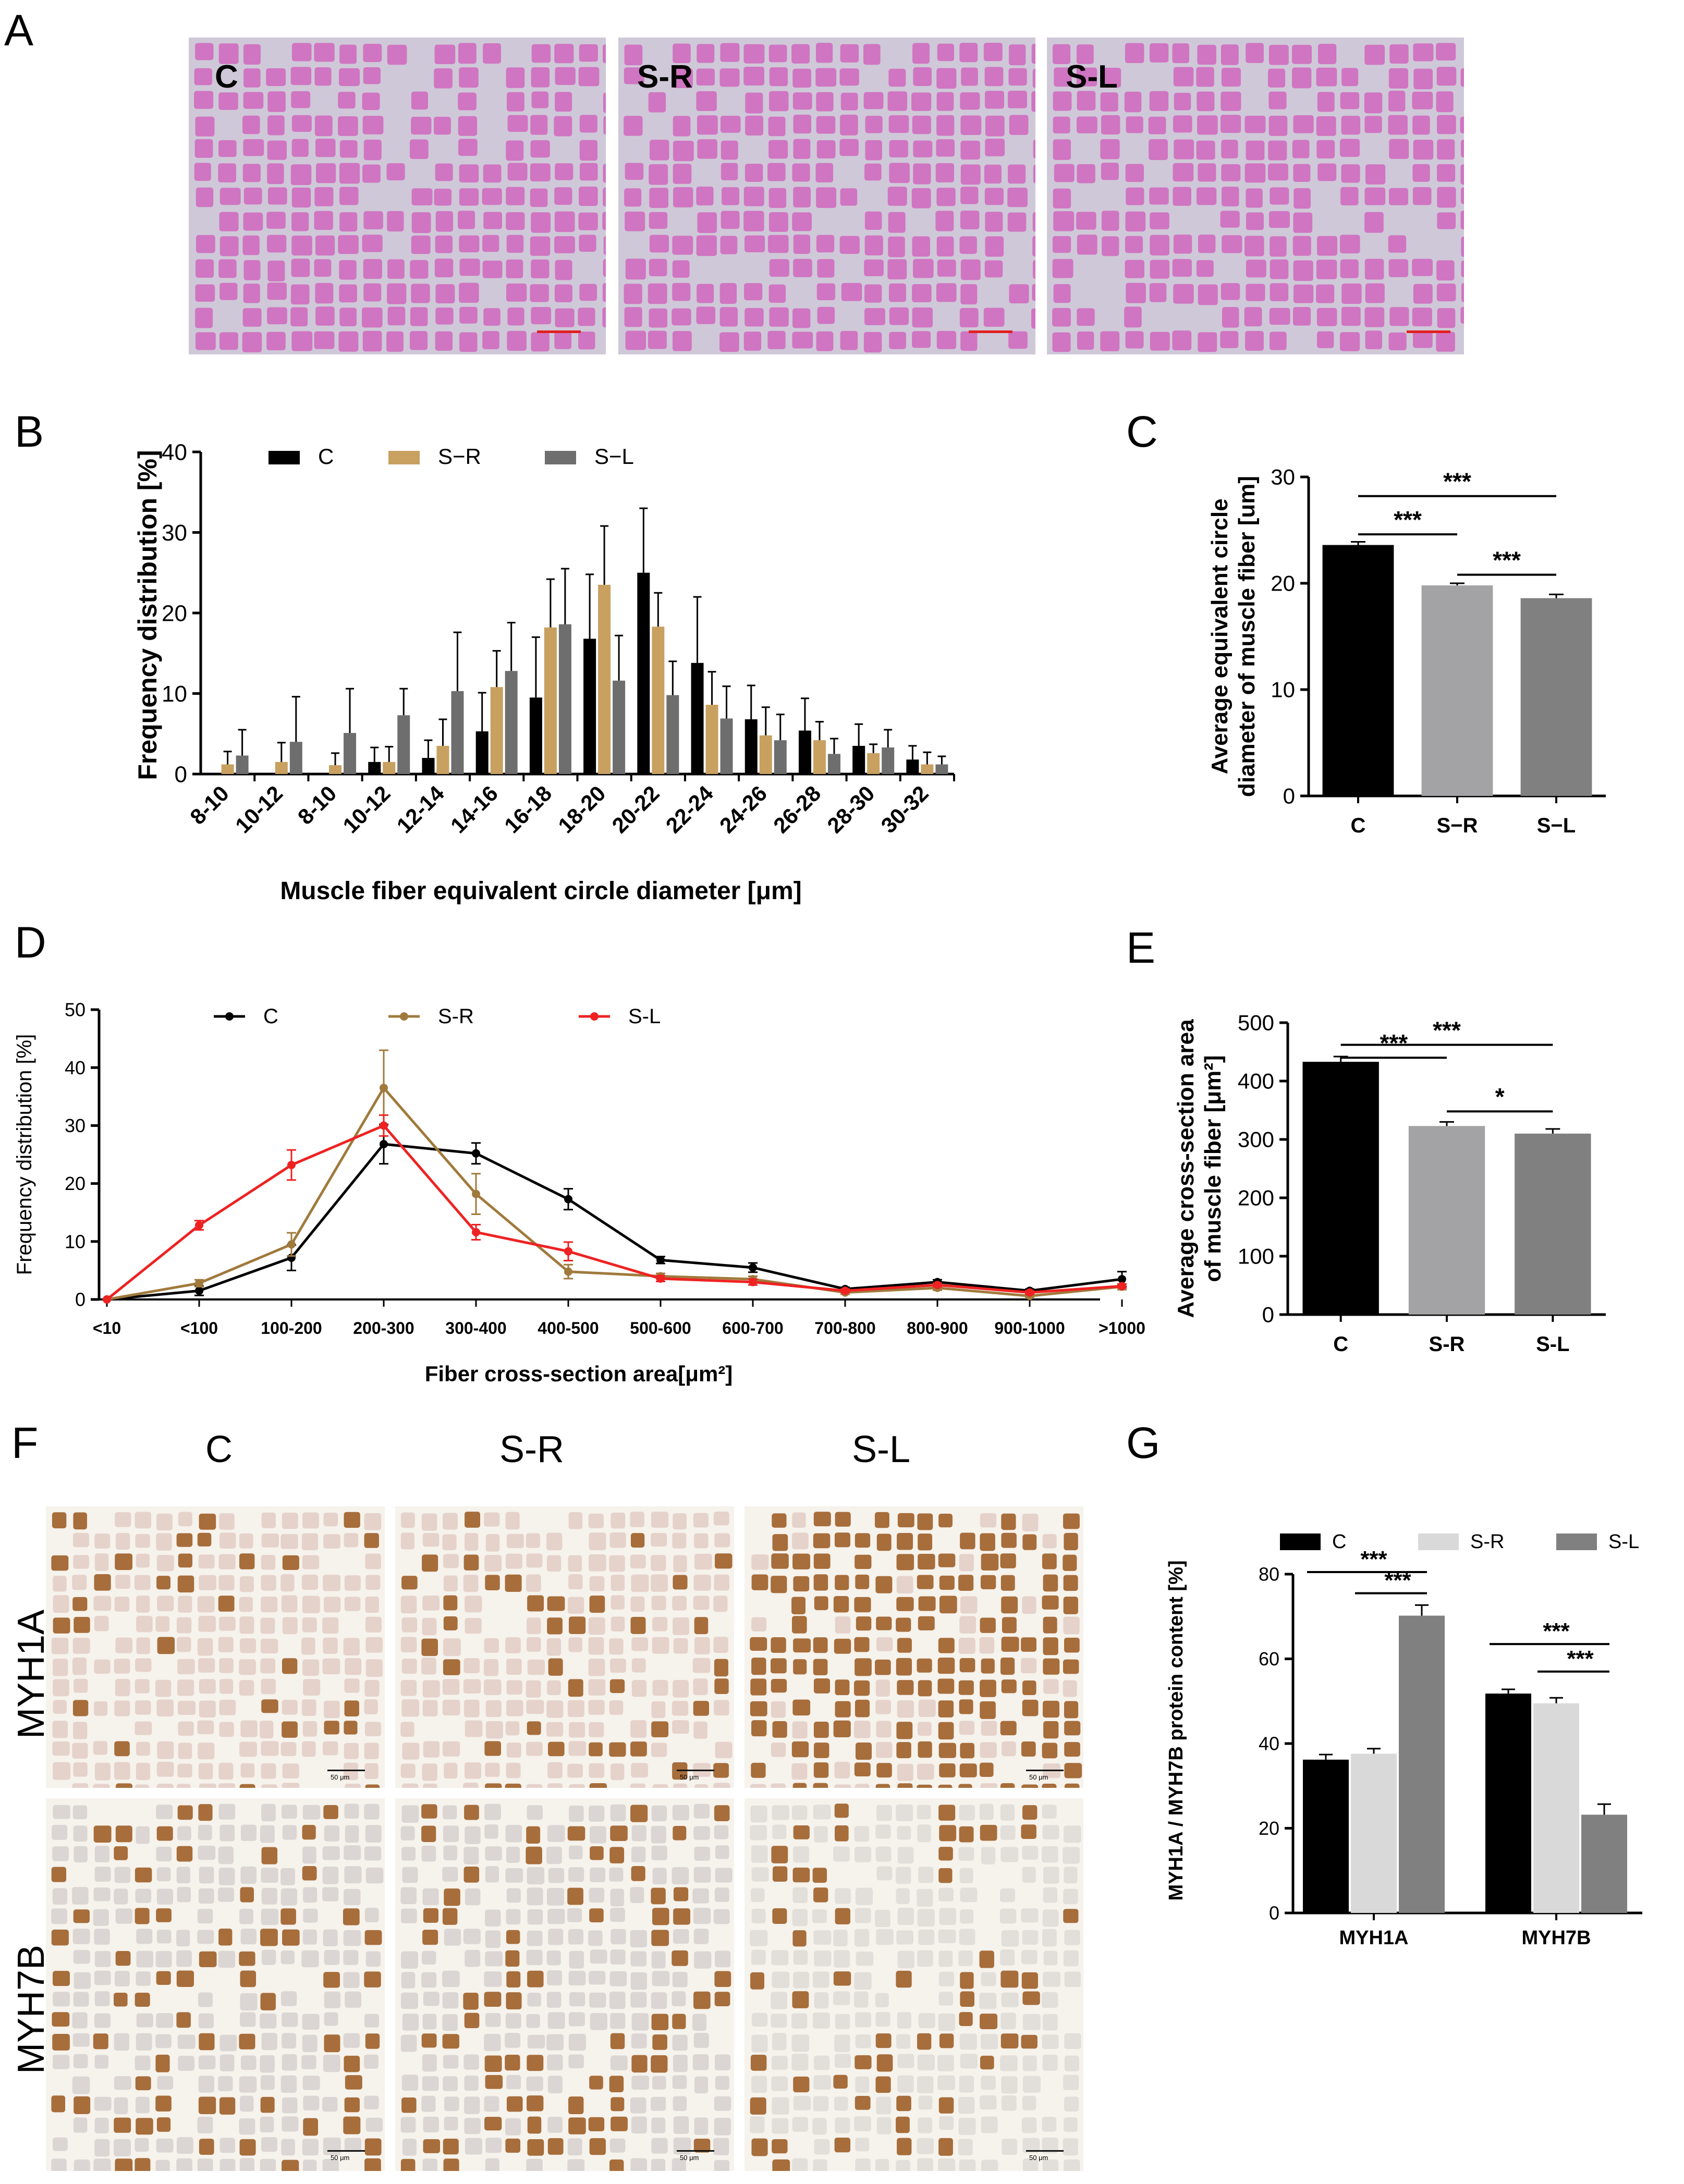 The image size is (1684, 2184). I want to click on scale-bar-label: 50 μm, so click(1038, 2158).